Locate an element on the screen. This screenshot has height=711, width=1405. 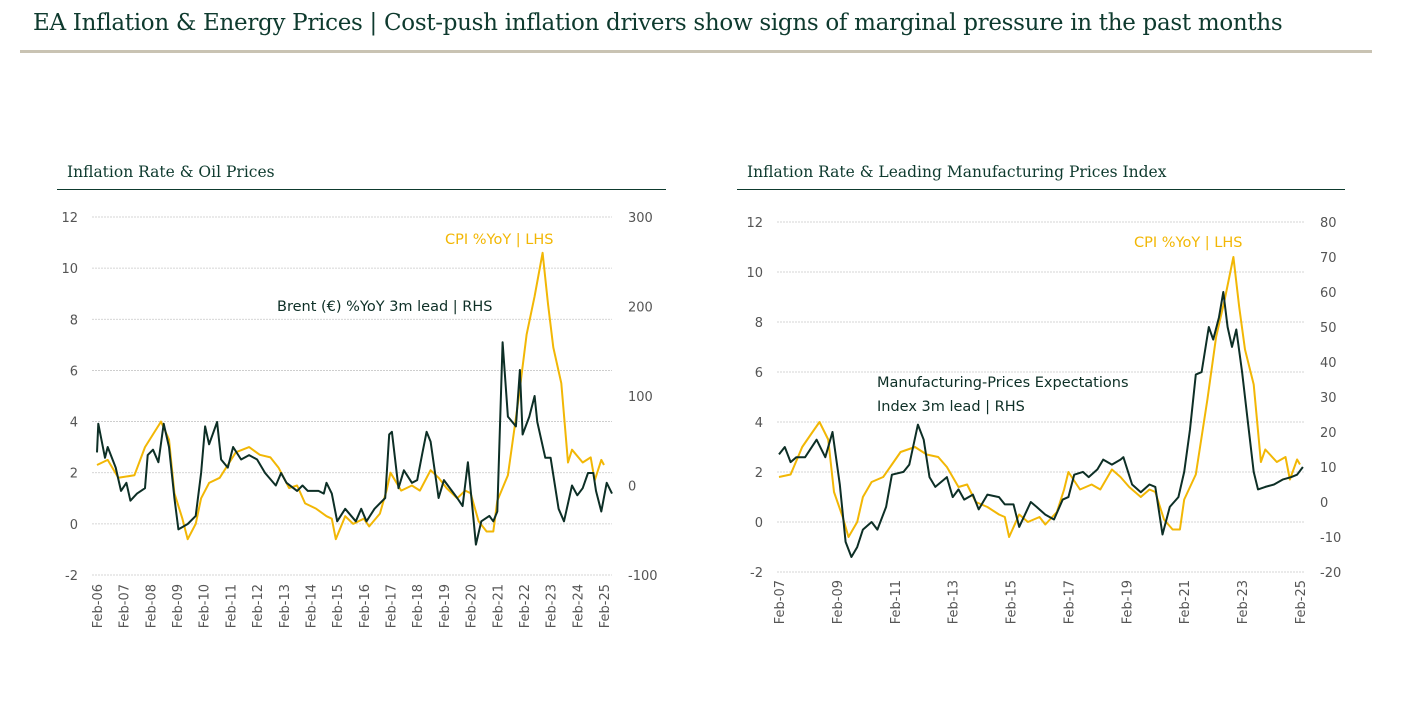
y-right-tick-label: -20 is located at coordinates (1330, 573).